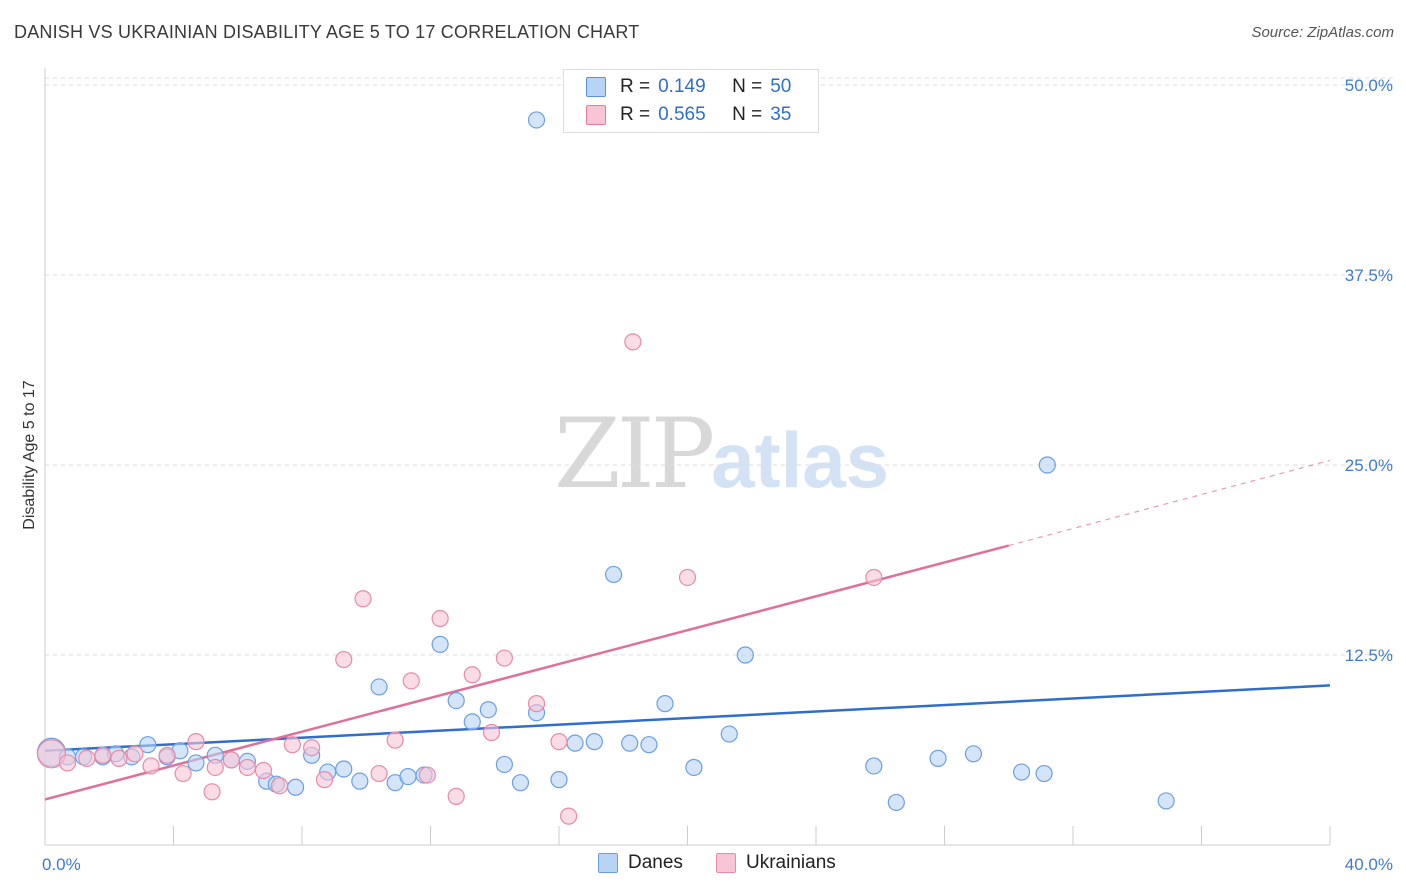 This screenshot has height=892, width=1406. Describe the element at coordinates (682, 114) in the screenshot. I see `legend-r-value: 0.565` at that location.